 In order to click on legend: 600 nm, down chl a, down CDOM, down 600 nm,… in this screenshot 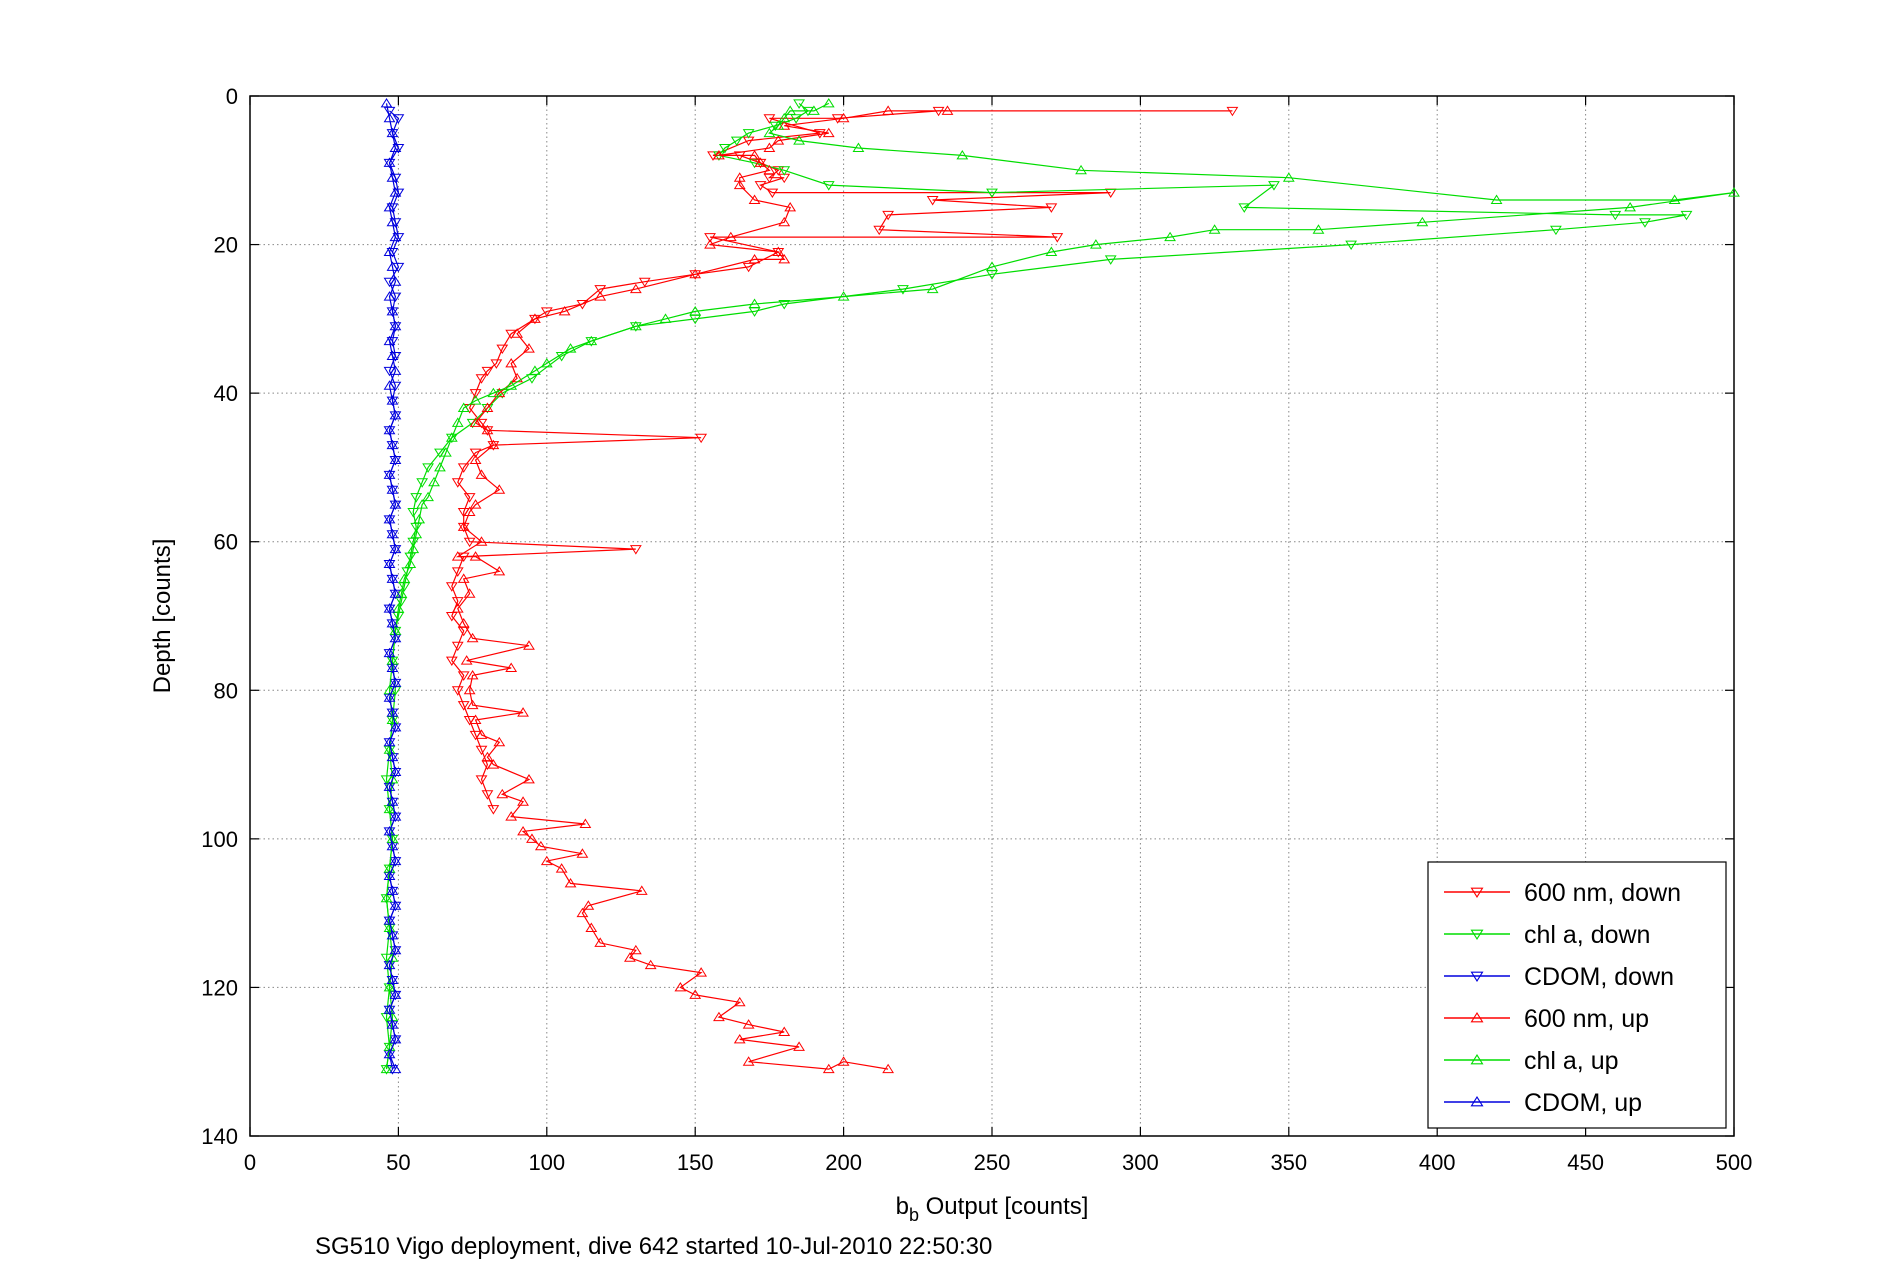, I will do `click(1577, 995)`.